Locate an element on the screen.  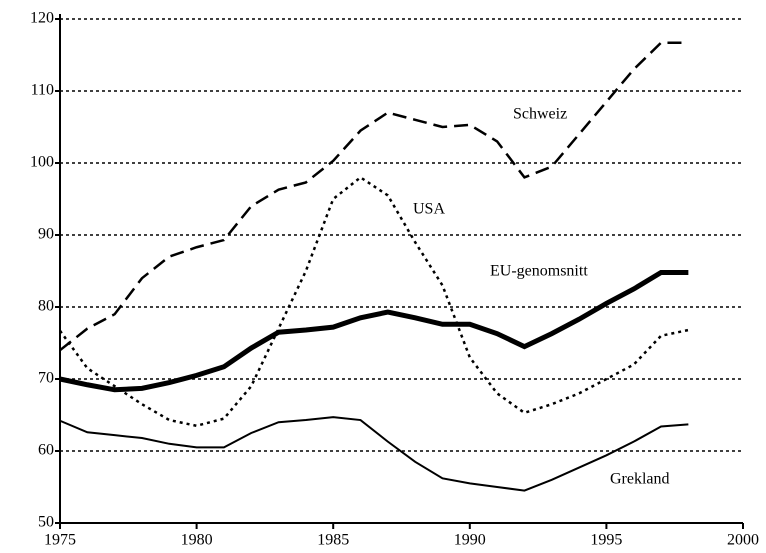
y-tick-label: 80 is located at coordinates (46, 306).